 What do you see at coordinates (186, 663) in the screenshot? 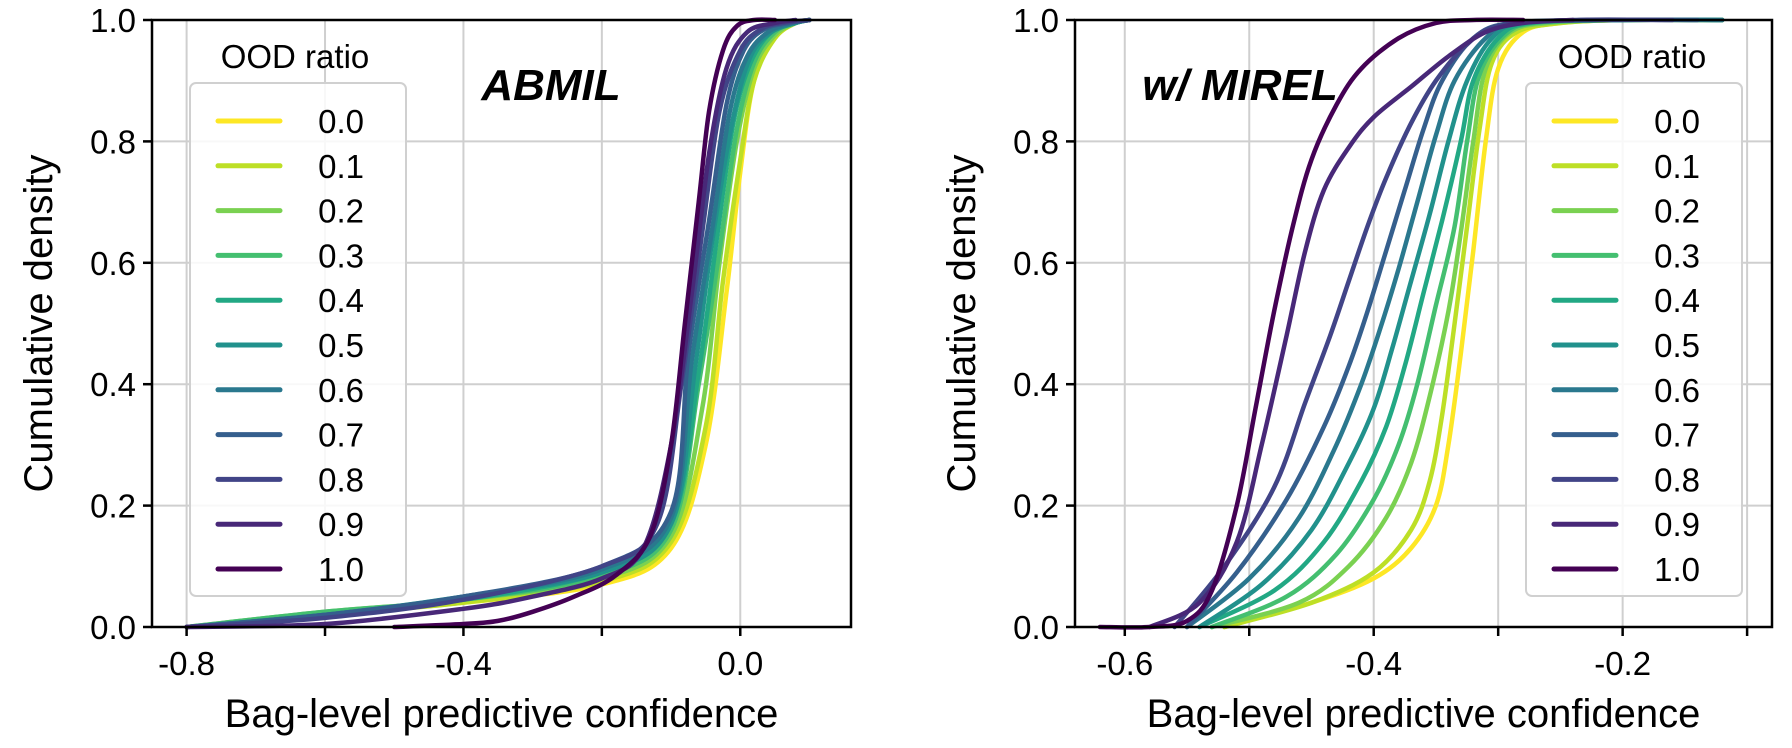
I see `x-tick-label: -0.8` at bounding box center [186, 663].